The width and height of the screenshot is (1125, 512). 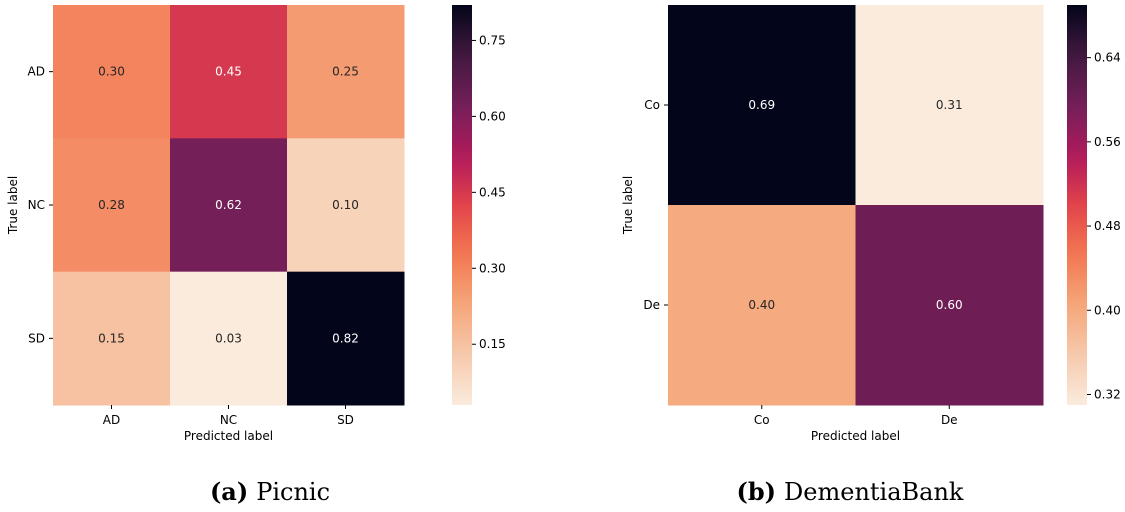 I want to click on cell-value-label: 0.30, so click(x=111, y=72).